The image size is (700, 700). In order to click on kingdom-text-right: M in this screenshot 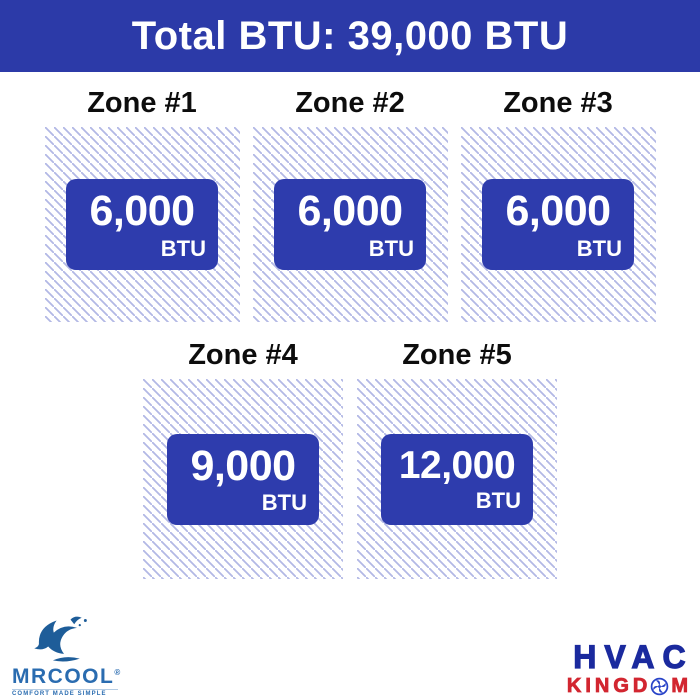, I will do `click(681, 686)`.